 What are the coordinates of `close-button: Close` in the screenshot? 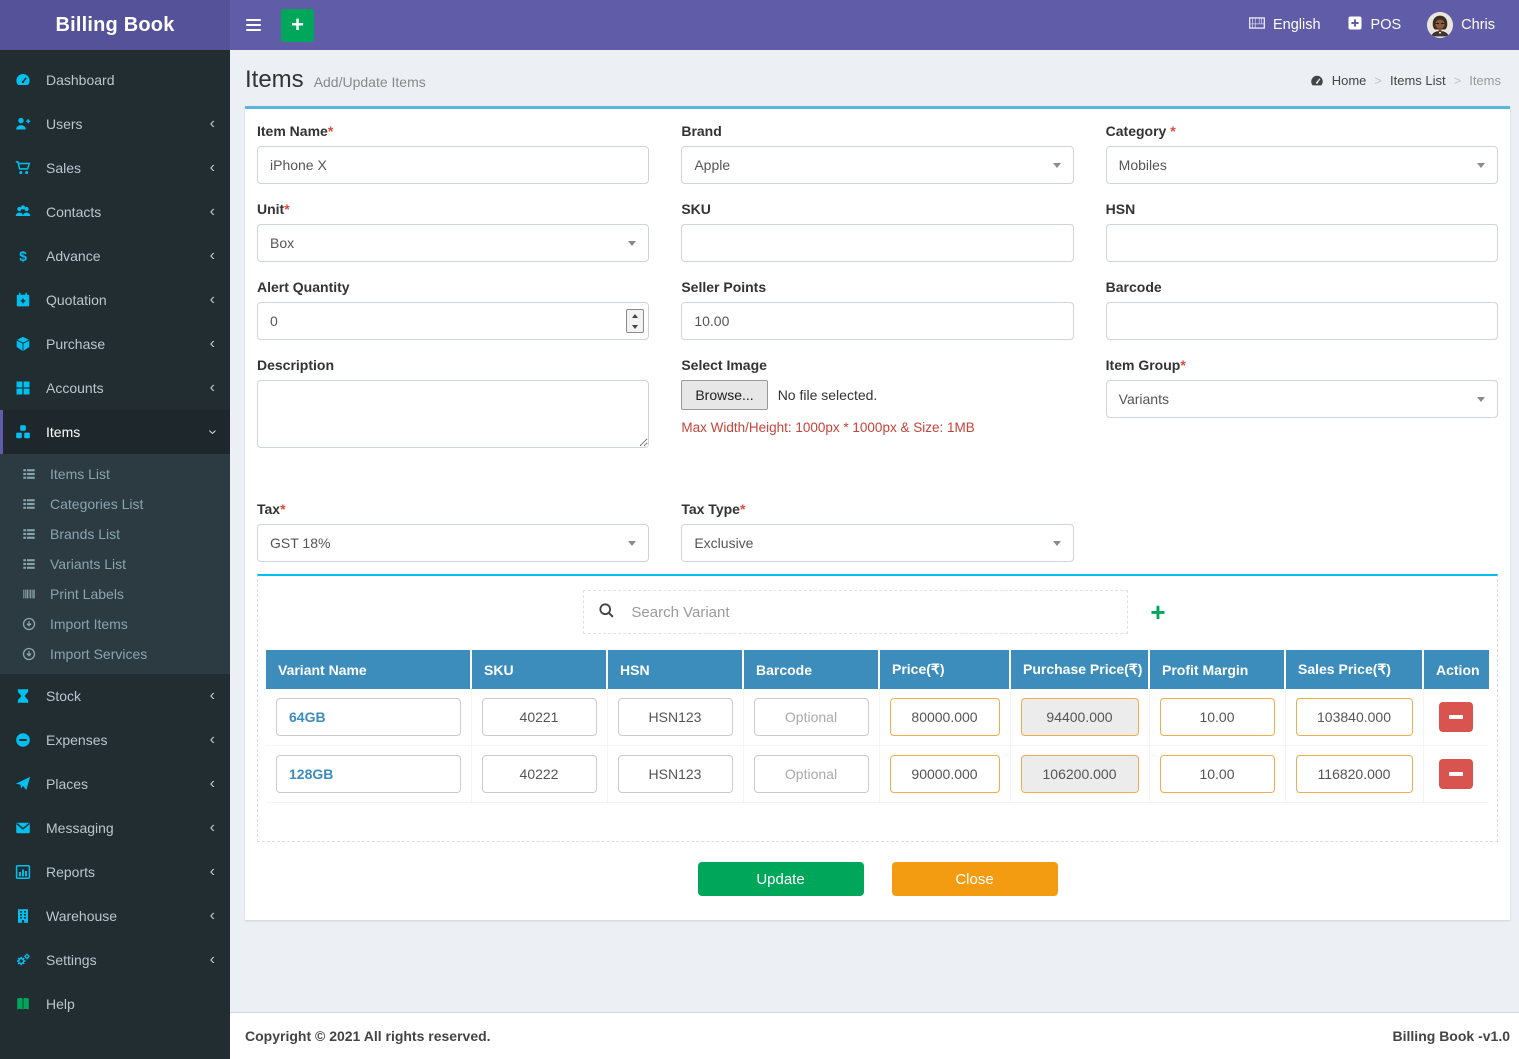 It's located at (974, 879).